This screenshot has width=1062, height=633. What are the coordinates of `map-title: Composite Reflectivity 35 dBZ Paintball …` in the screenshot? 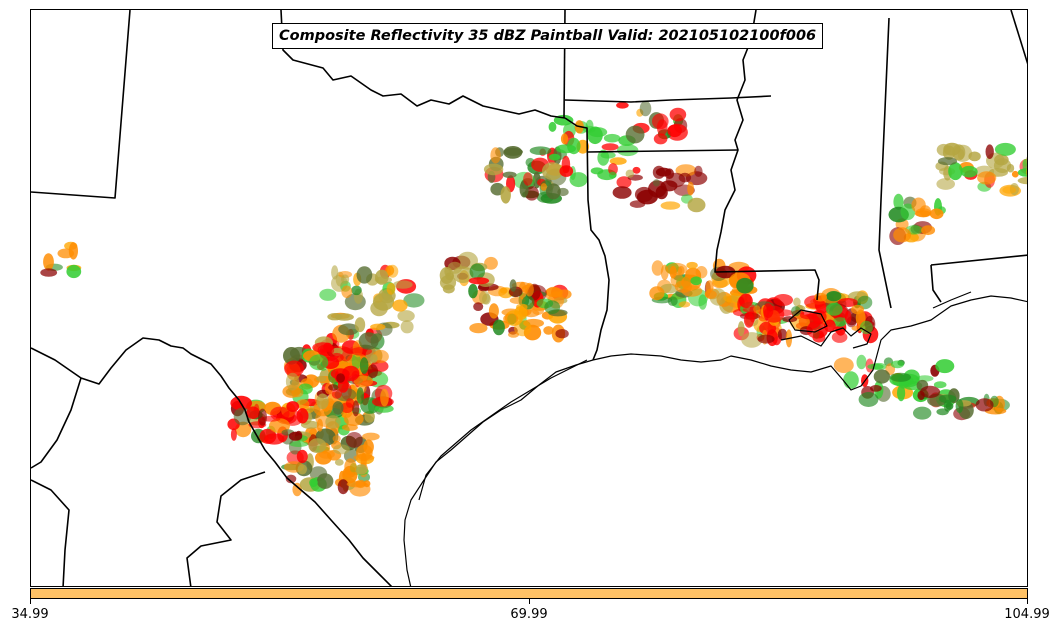 It's located at (548, 36).